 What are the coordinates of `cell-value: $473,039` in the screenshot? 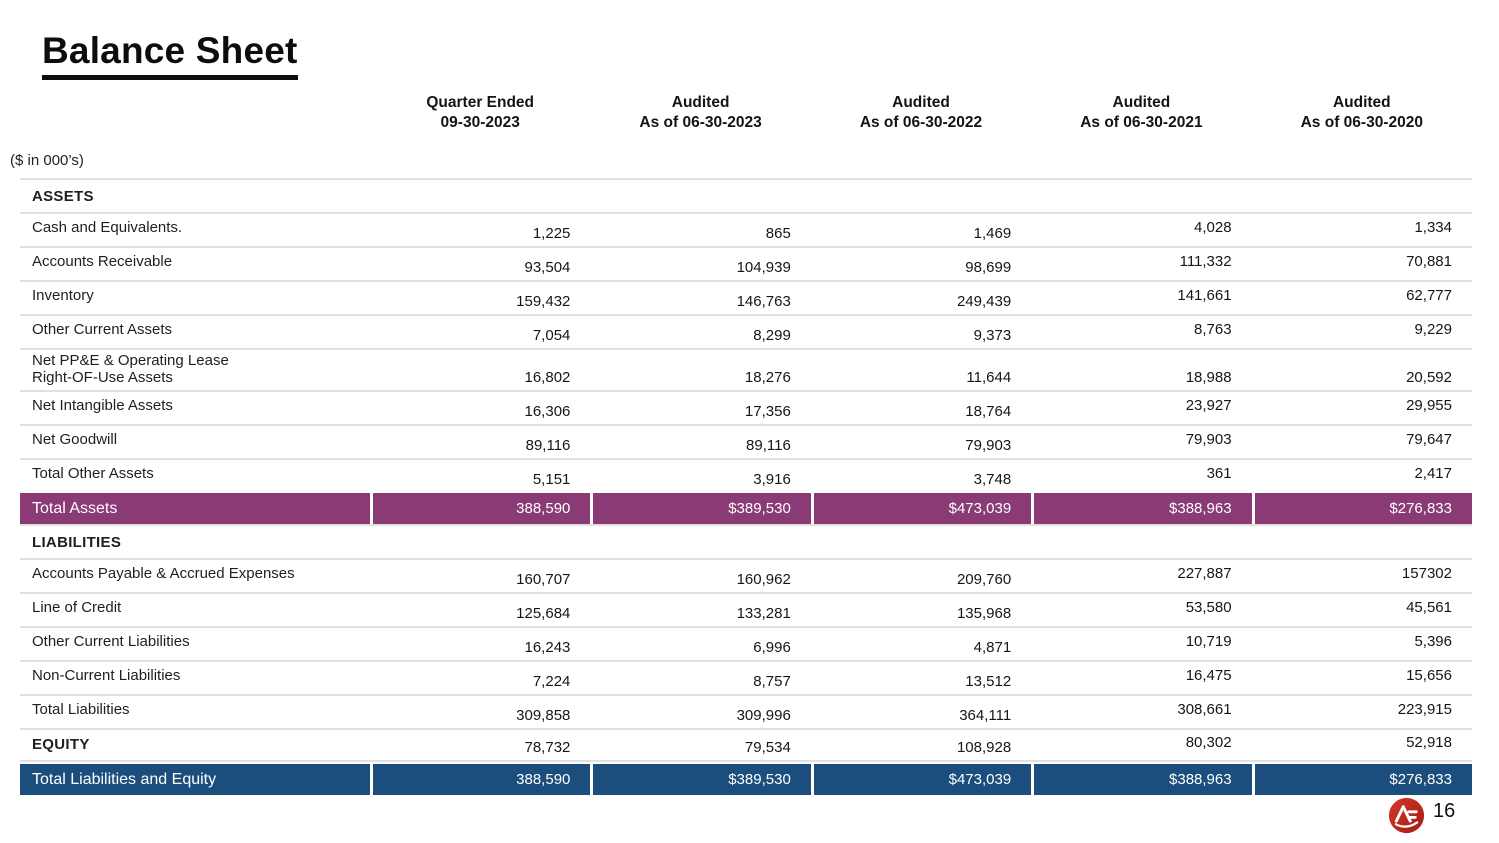 It's located at (922, 779).